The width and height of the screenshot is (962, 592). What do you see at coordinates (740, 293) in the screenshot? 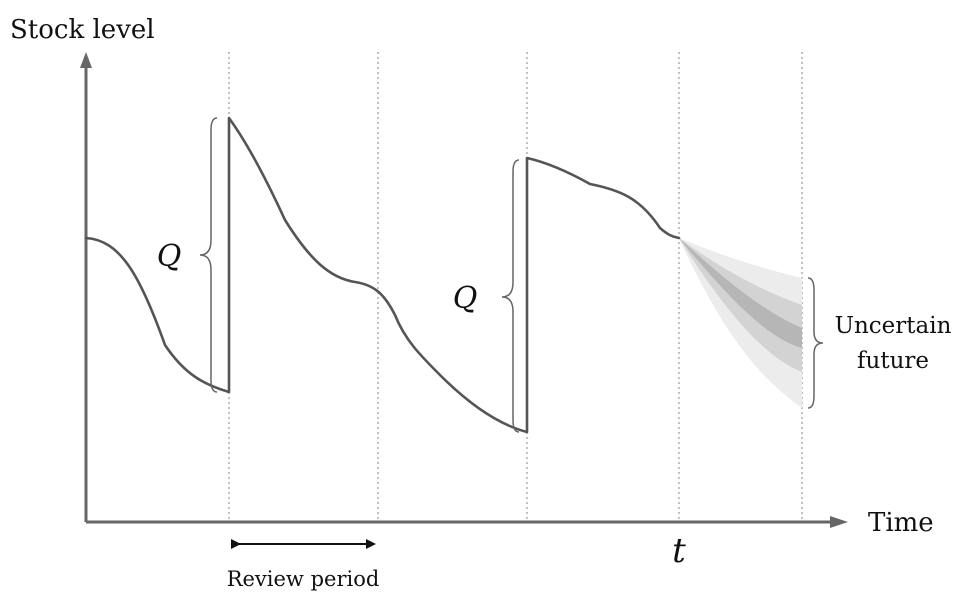
I see `uncertainty-band-inner` at bounding box center [740, 293].